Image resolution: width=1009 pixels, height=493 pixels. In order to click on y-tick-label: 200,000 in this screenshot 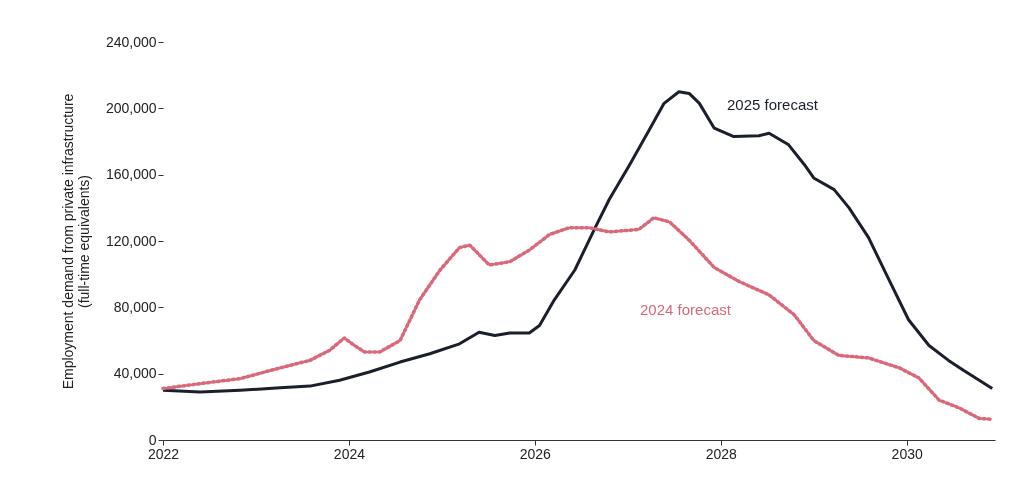, I will do `click(131, 107)`.